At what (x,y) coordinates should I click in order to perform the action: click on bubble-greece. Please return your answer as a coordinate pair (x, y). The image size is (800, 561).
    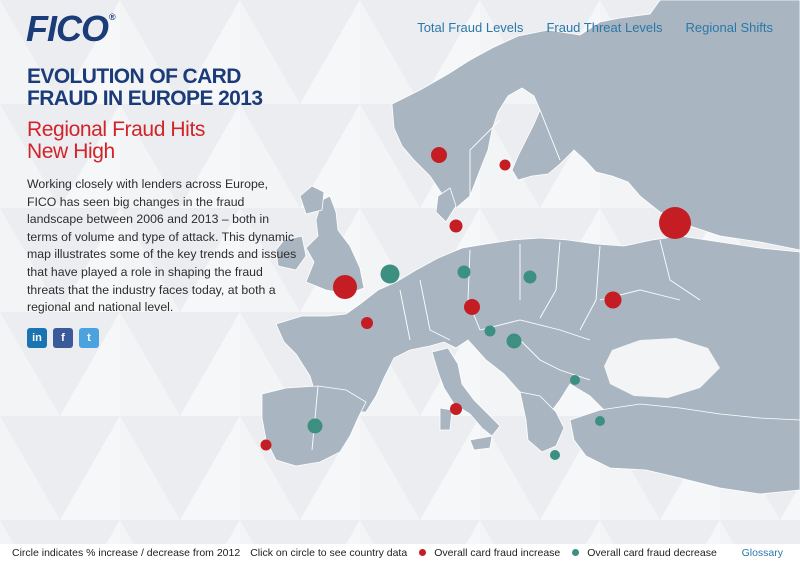
    Looking at the image, I should click on (555, 455).